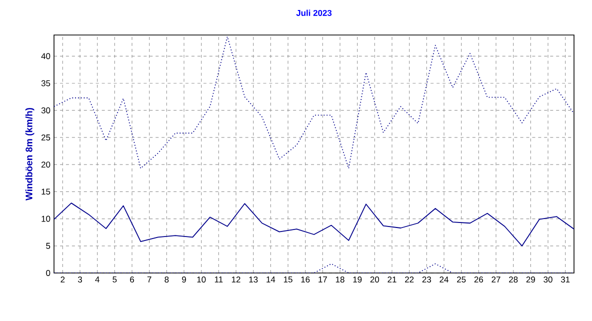  What do you see at coordinates (565, 279) in the screenshot?
I see `x-tick-label: 31` at bounding box center [565, 279].